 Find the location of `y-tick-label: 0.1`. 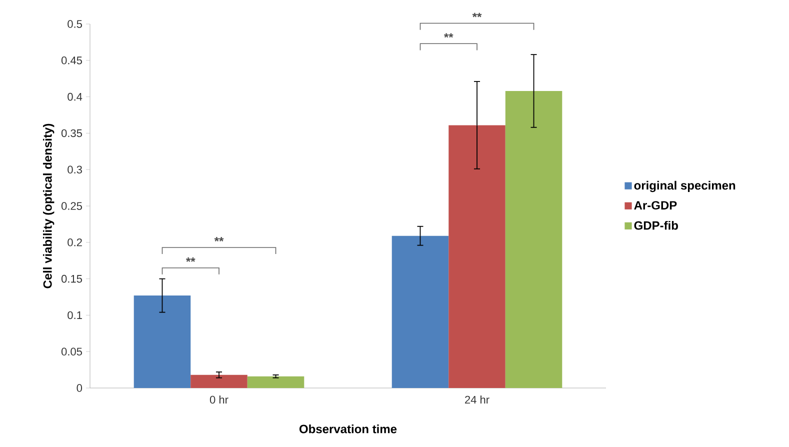

y-tick-label: 0.1 is located at coordinates (75, 315).